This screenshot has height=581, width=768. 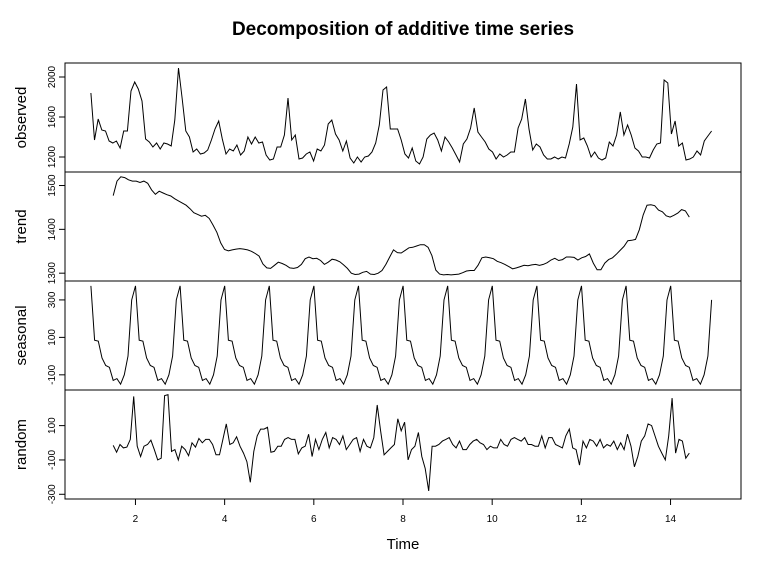 I want to click on y-tick-label-random-1: -100, so click(x=52, y=460).